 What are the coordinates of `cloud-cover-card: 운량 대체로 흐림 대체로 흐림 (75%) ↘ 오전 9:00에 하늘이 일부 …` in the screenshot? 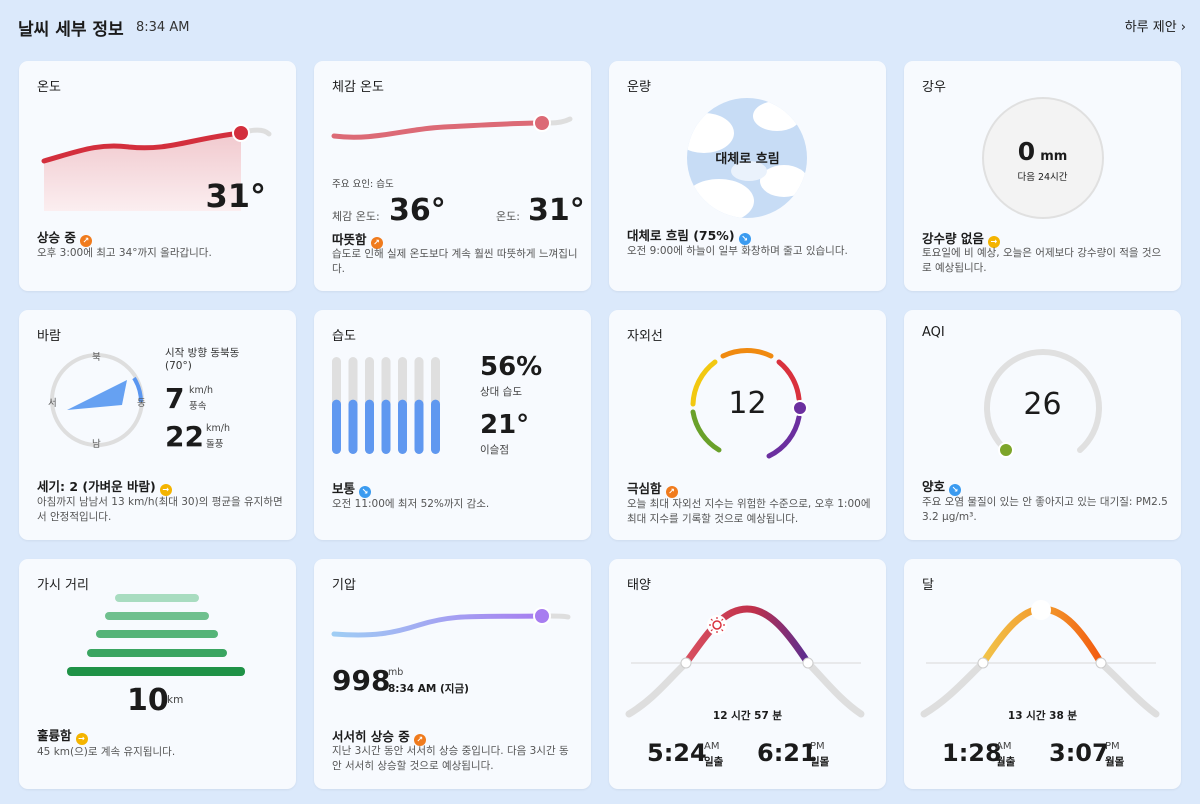 It's located at (747, 176).